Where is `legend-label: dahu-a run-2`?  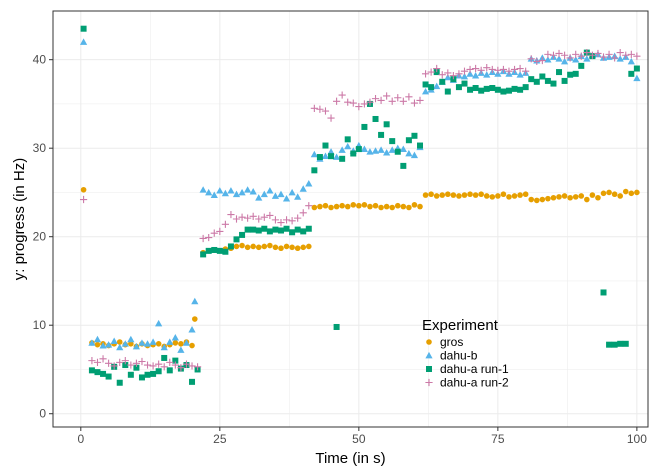 legend-label: dahu-a run-2 is located at coordinates (474, 383).